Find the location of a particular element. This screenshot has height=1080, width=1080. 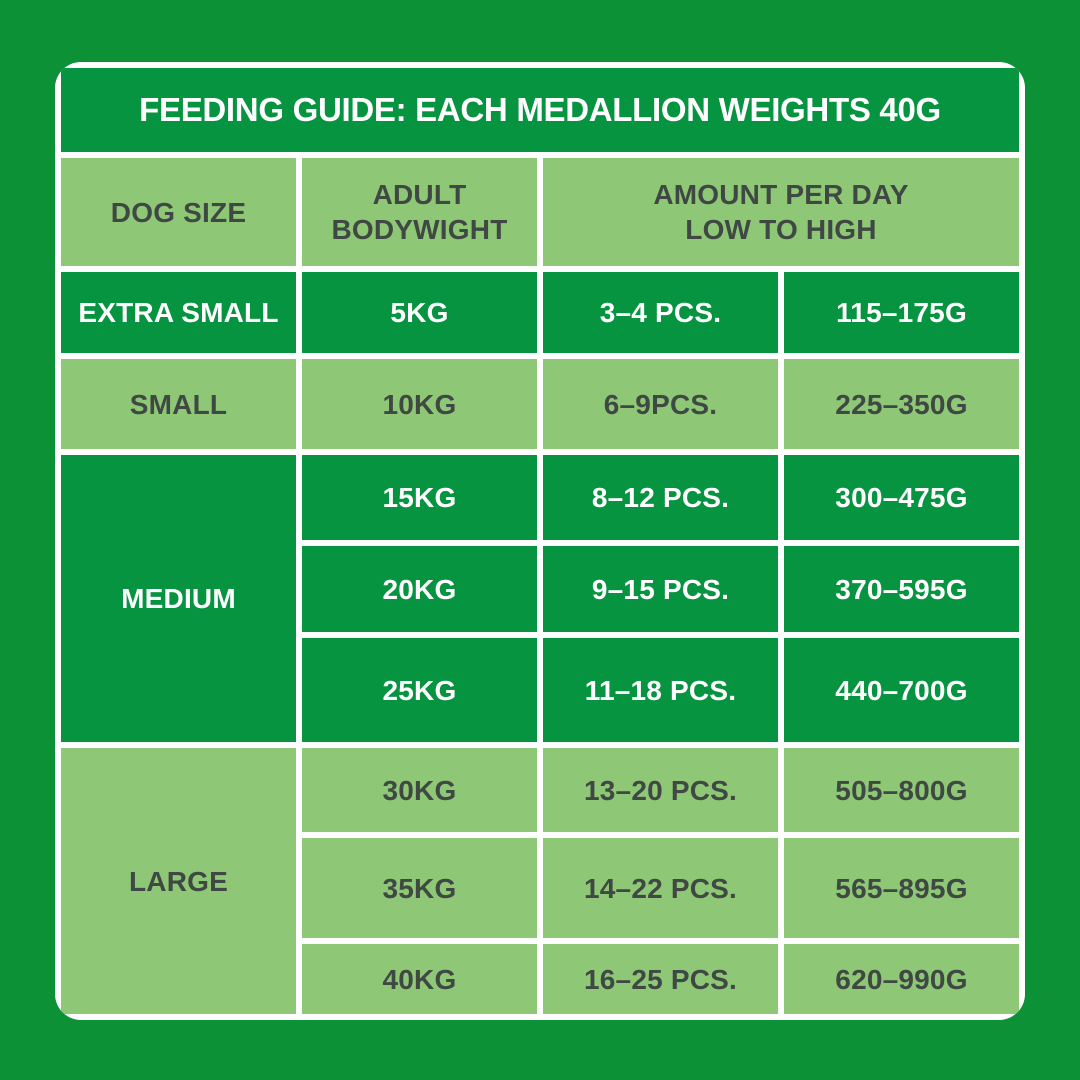

weight-cell: 30KG is located at coordinates (419, 790).